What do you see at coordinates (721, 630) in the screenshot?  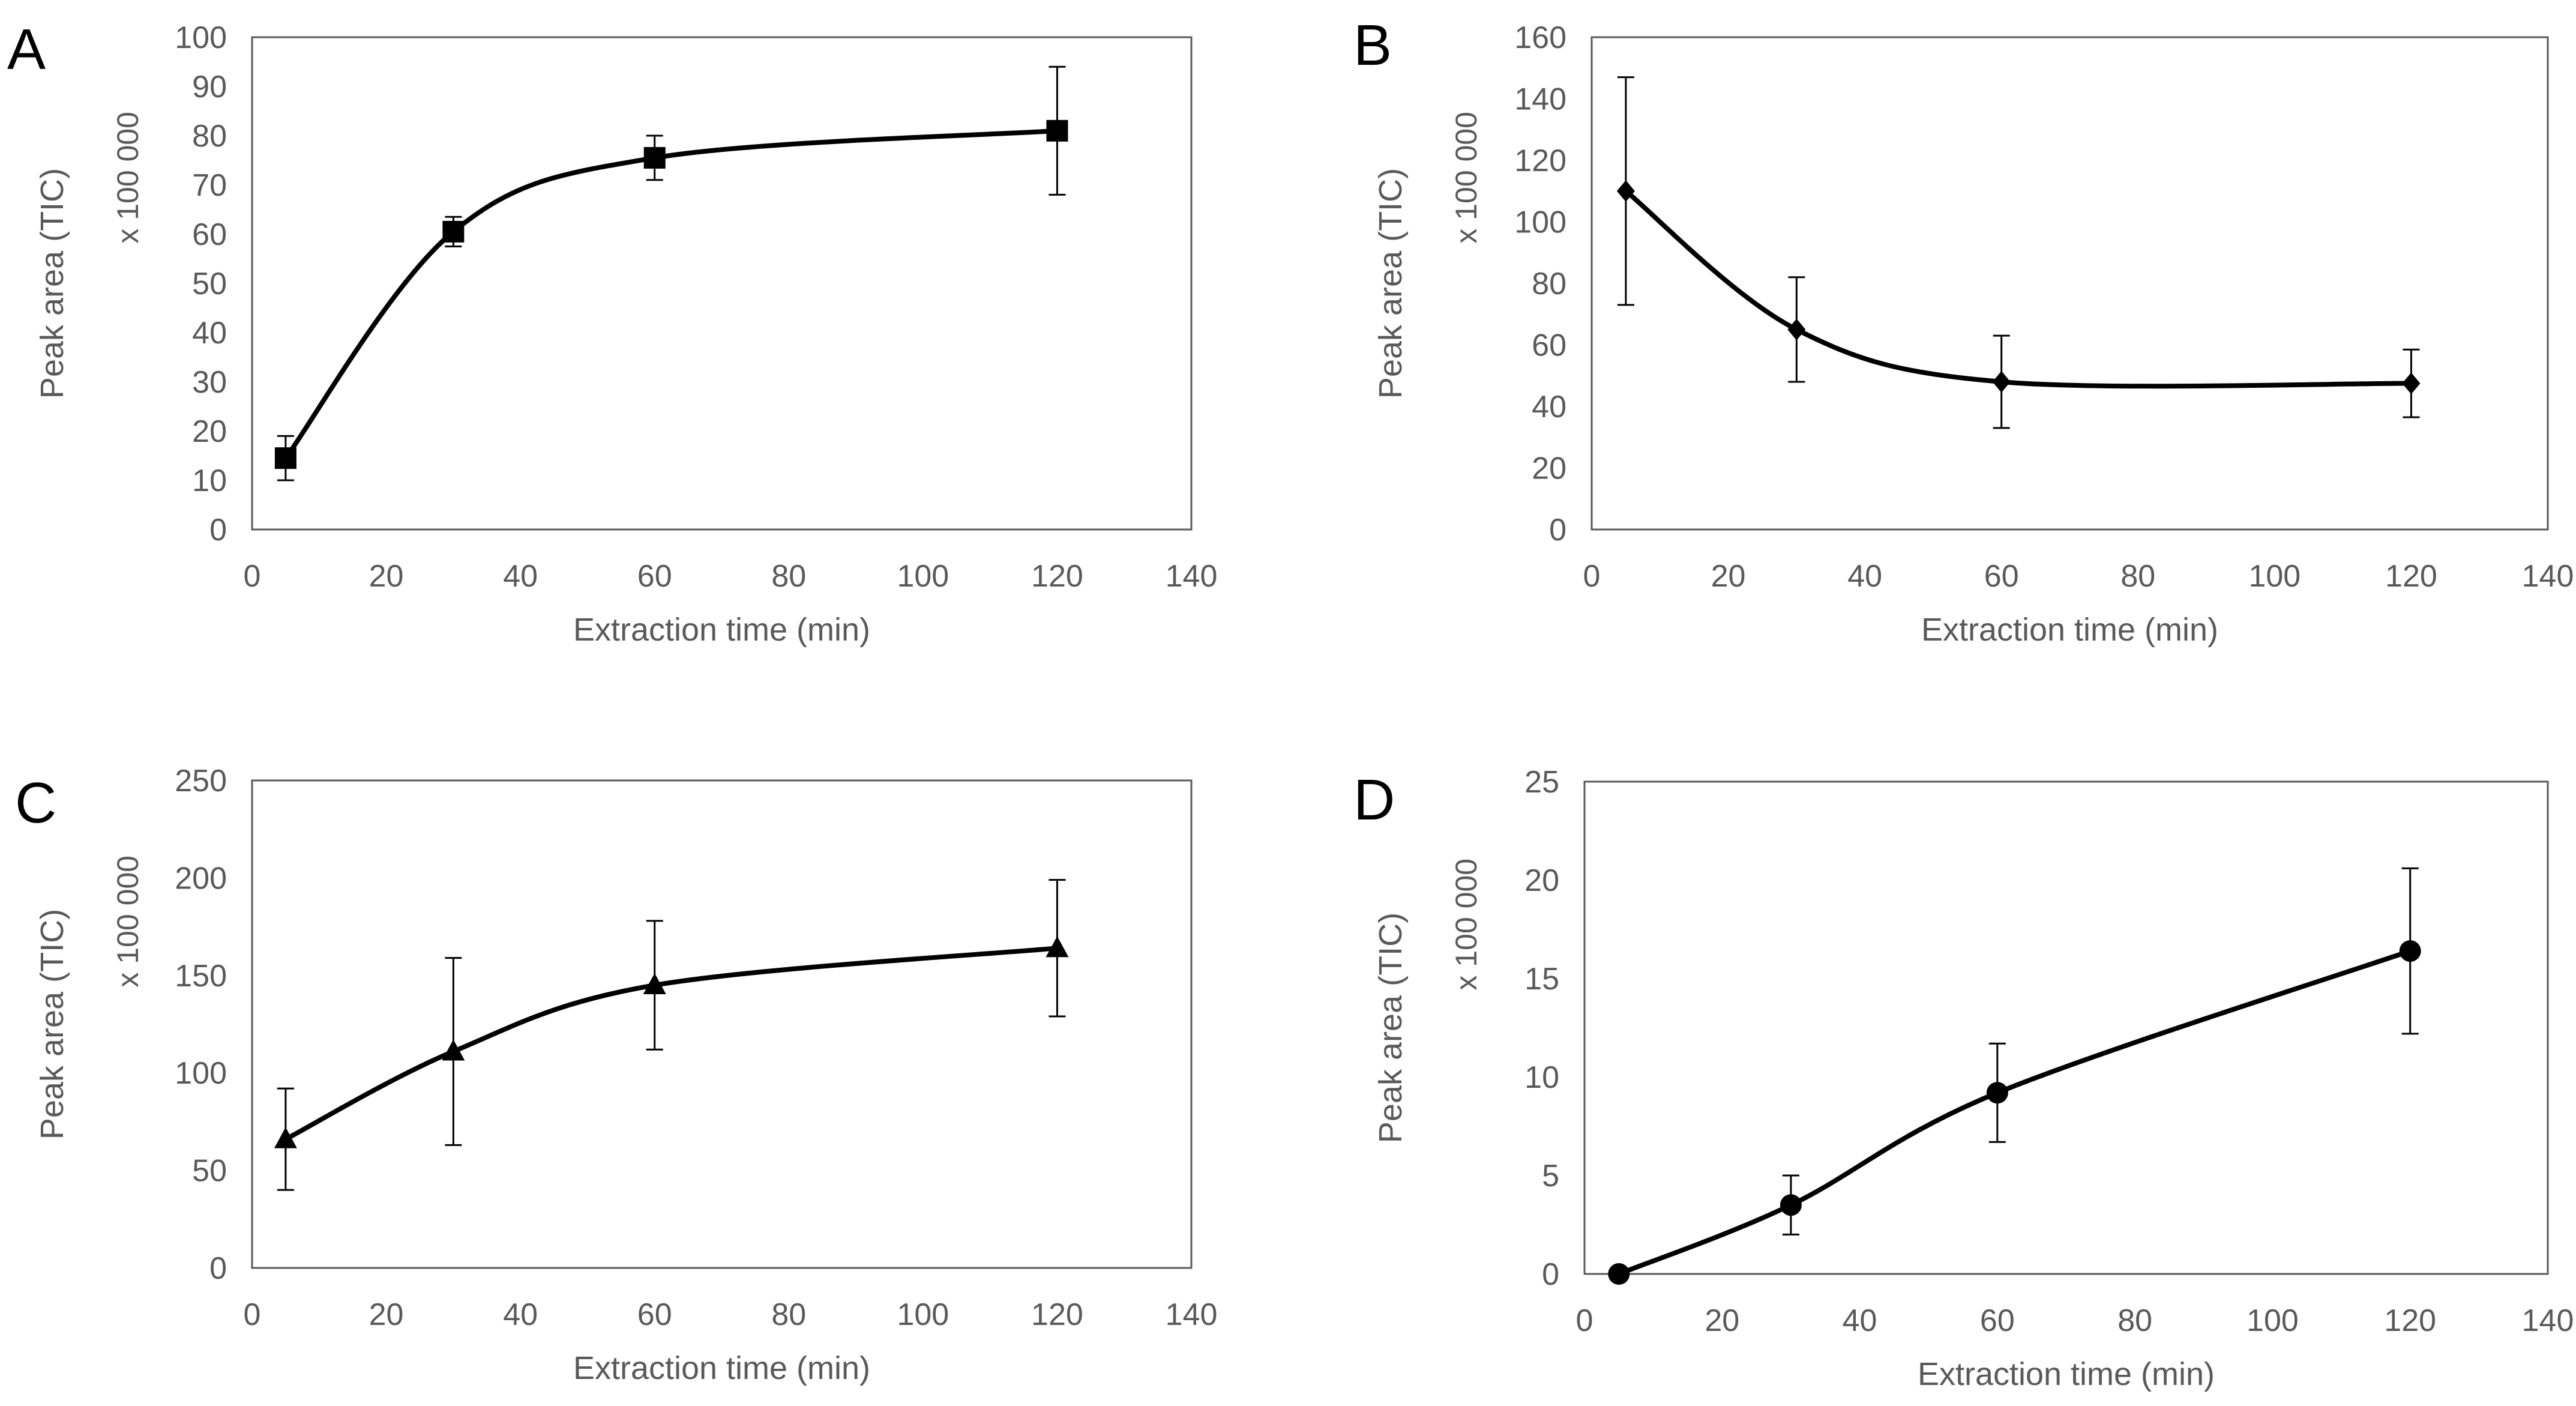 I see `panel-a-x-axis-title: Extraction time (min)` at bounding box center [721, 630].